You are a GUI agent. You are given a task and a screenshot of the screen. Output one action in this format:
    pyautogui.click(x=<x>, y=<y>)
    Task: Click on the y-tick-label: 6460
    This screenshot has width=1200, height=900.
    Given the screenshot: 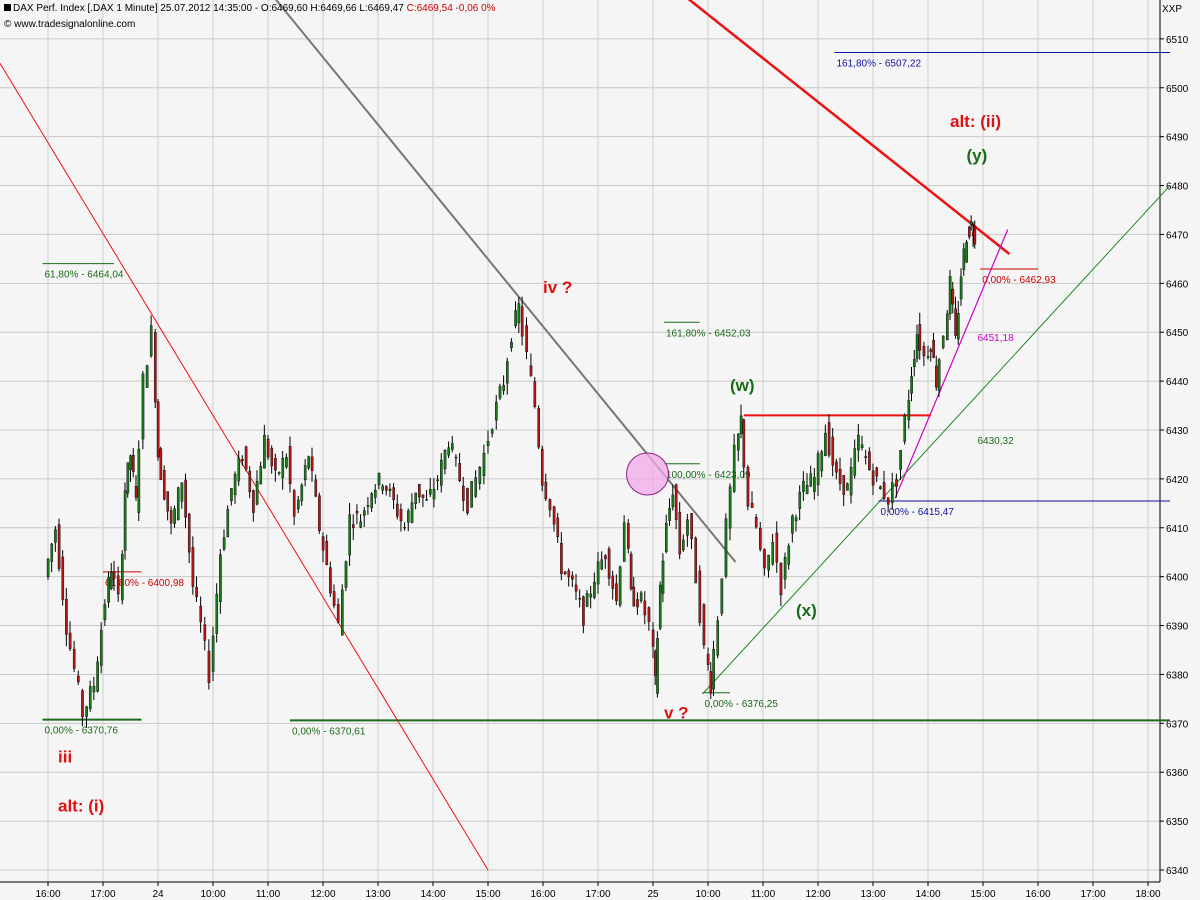 What is the action you would take?
    pyautogui.click(x=1177, y=284)
    